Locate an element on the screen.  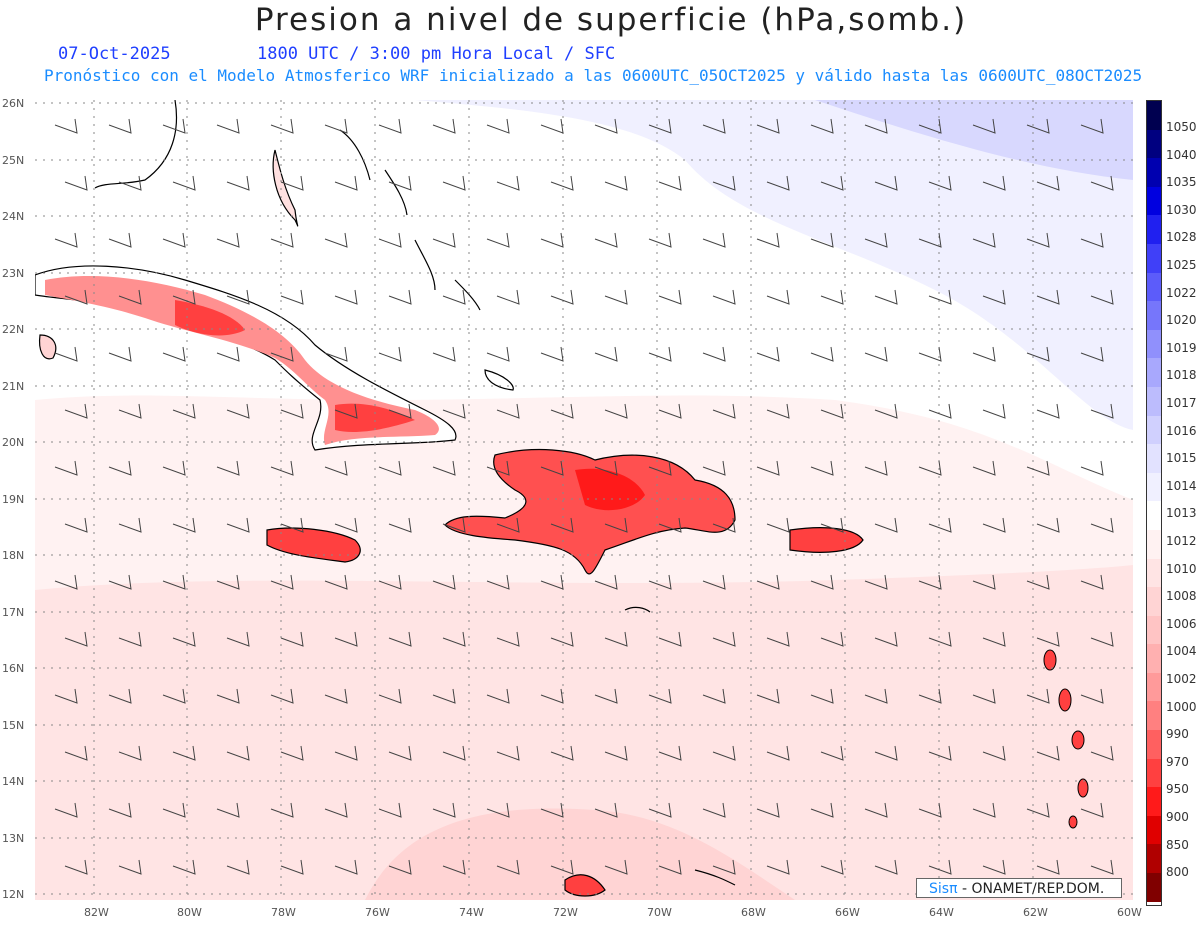
colorbar-label: 950 is located at coordinates (1177, 789).